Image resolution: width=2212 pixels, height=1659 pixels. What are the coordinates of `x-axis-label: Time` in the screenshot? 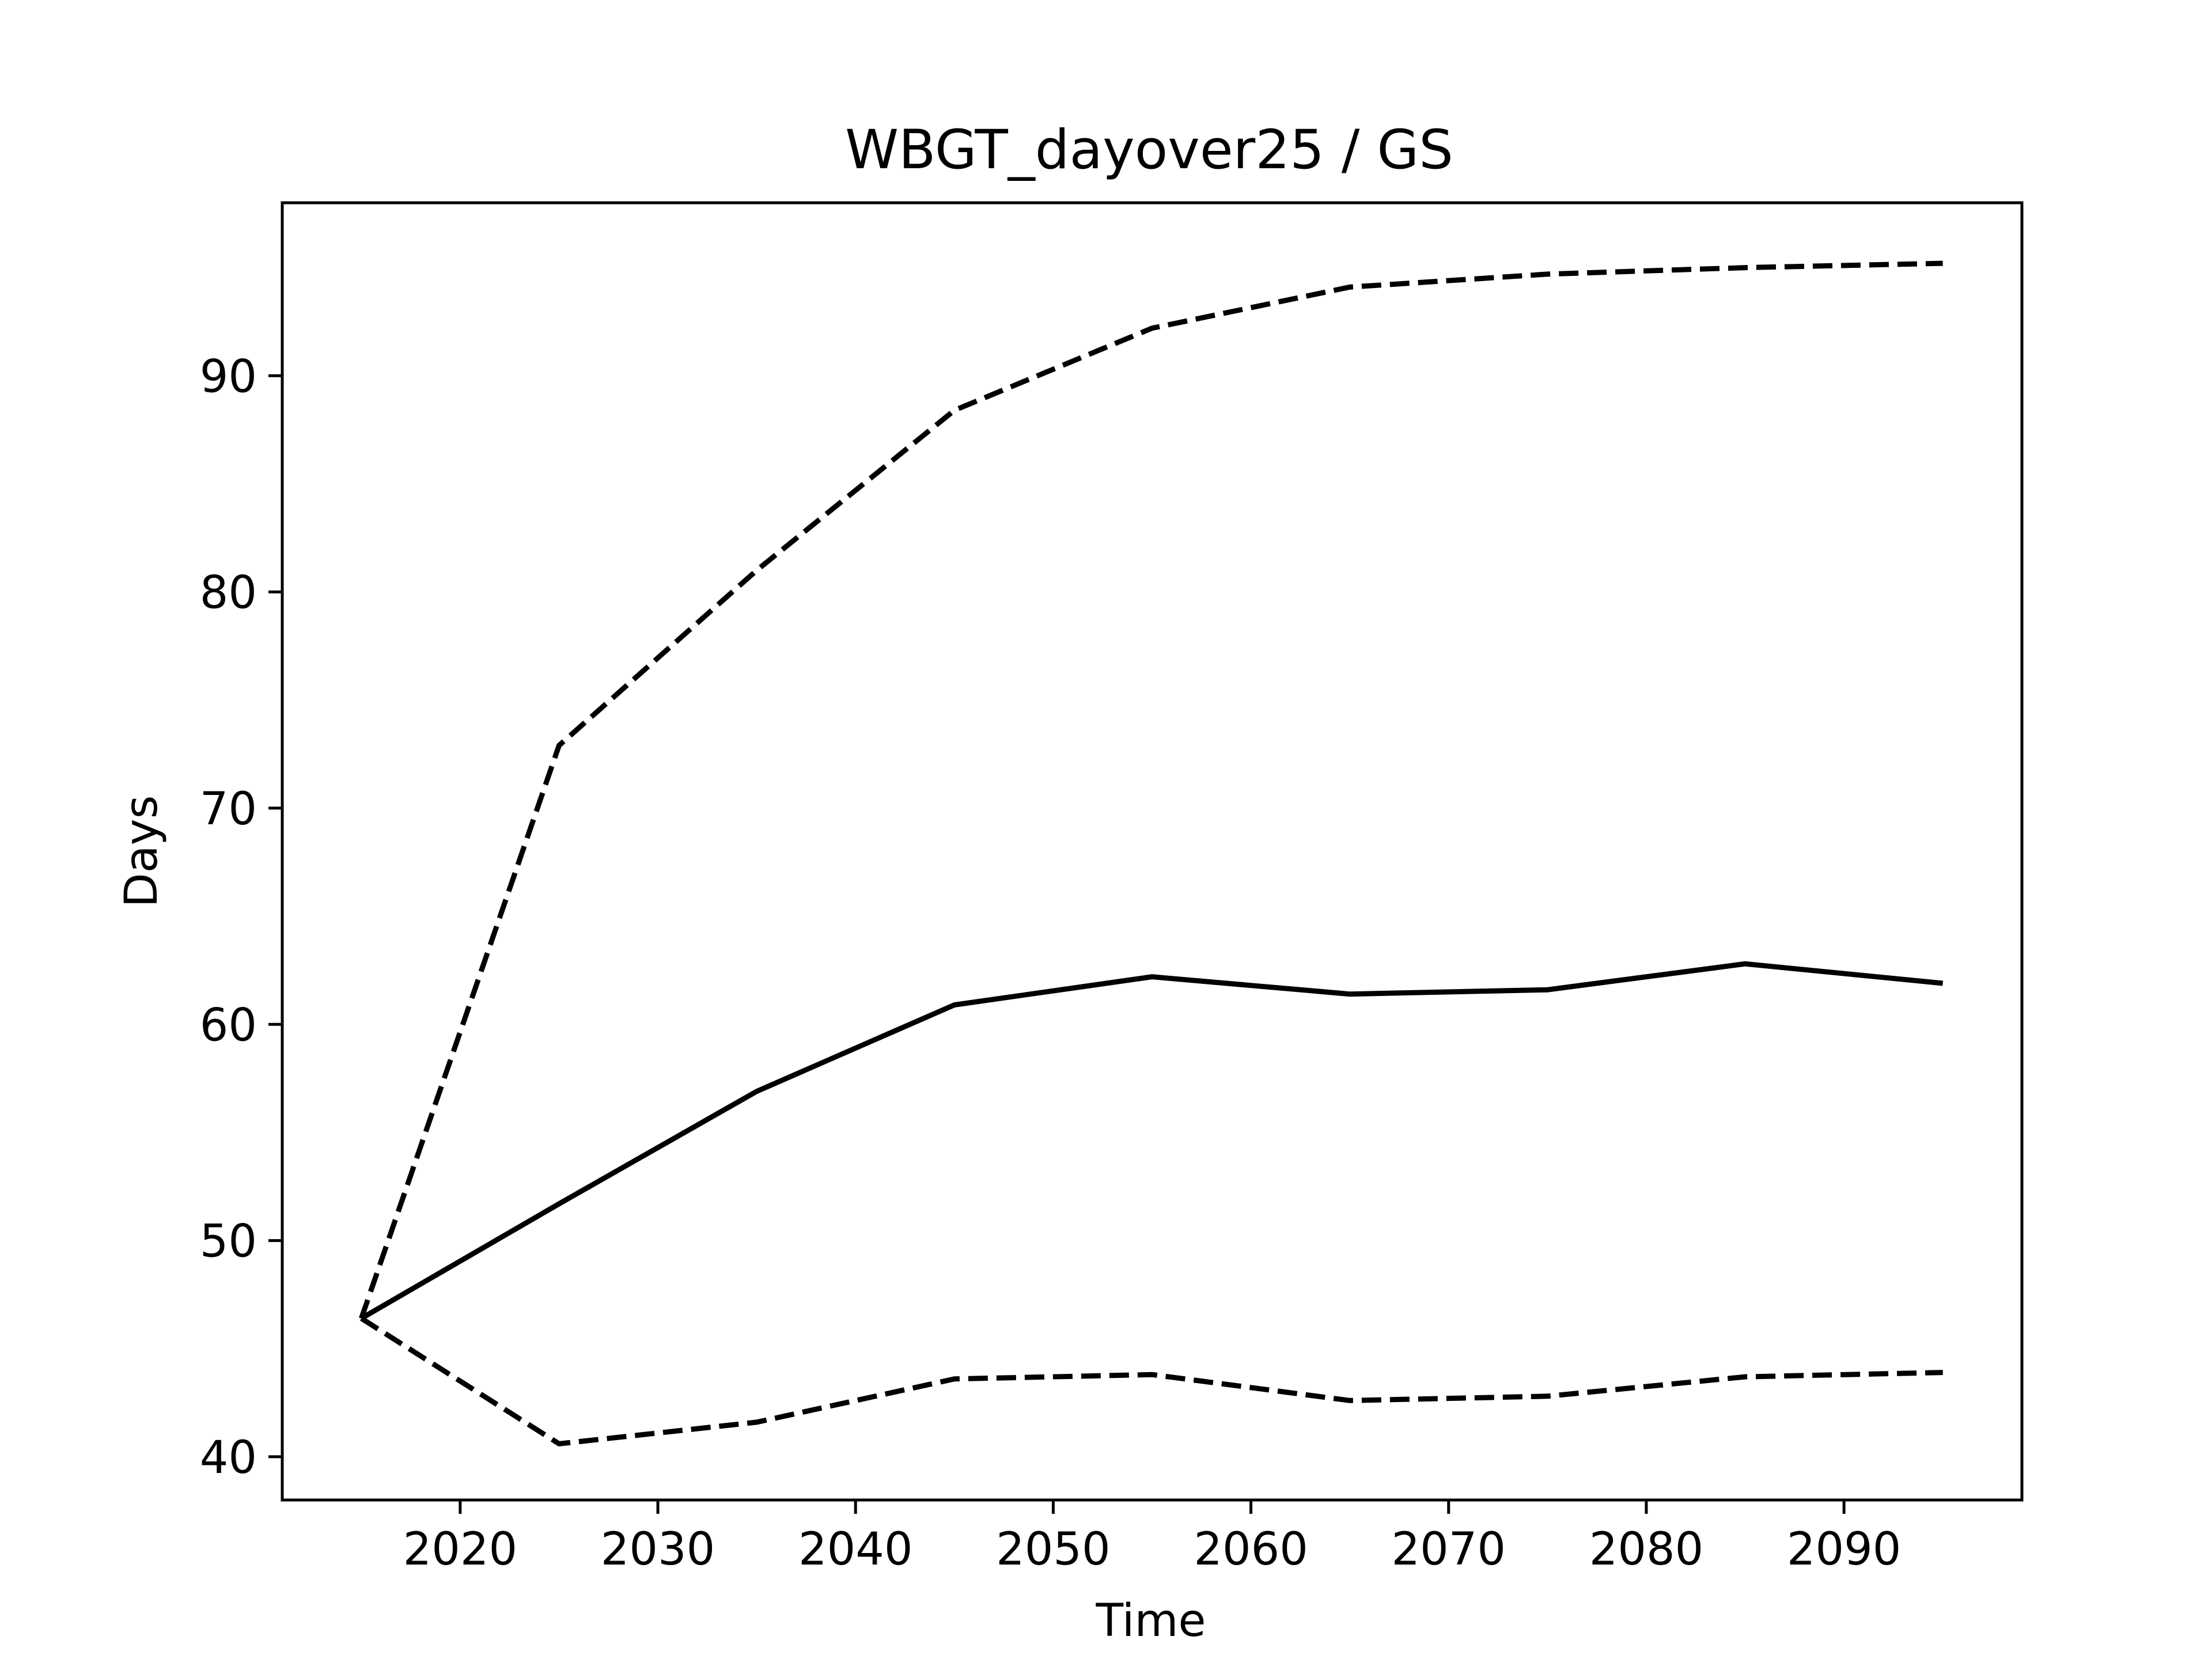 It's located at (1151, 1621).